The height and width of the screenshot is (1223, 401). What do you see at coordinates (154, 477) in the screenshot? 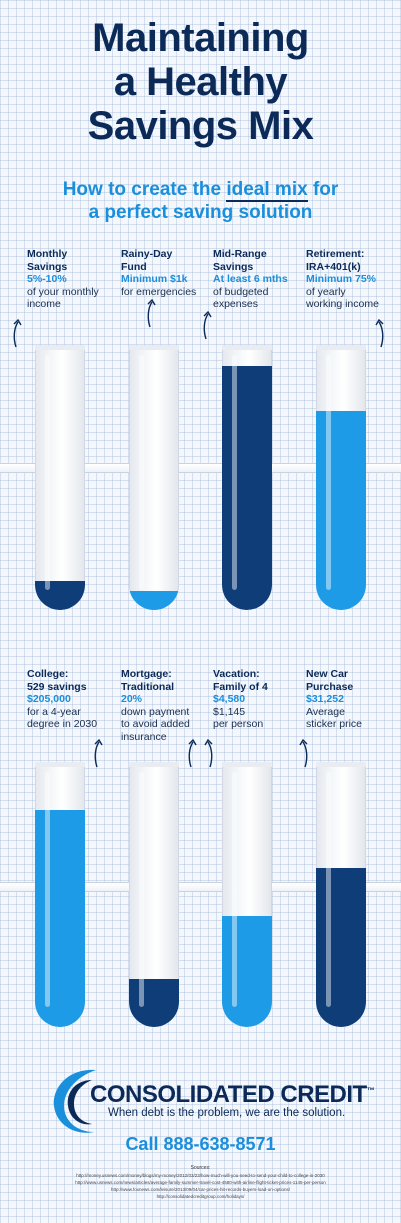
I see `tube-rainy-day-fund` at bounding box center [154, 477].